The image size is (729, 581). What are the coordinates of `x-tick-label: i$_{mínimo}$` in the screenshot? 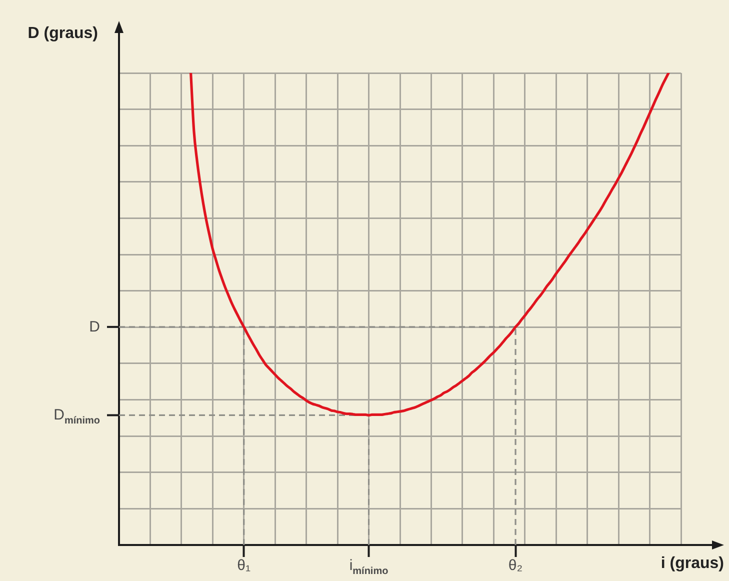 It's located at (368, 567).